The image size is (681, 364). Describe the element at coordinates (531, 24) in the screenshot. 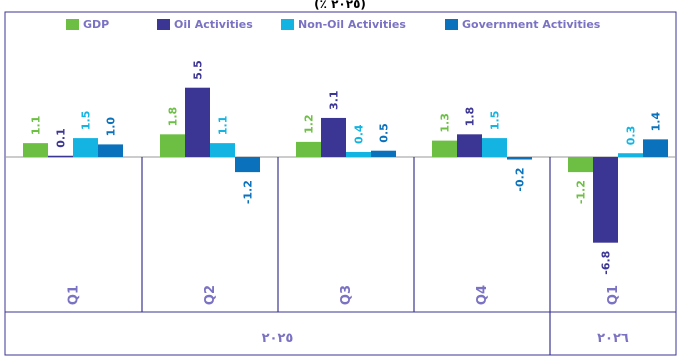

I see `legend-label-government-activities: Government Activities` at that location.